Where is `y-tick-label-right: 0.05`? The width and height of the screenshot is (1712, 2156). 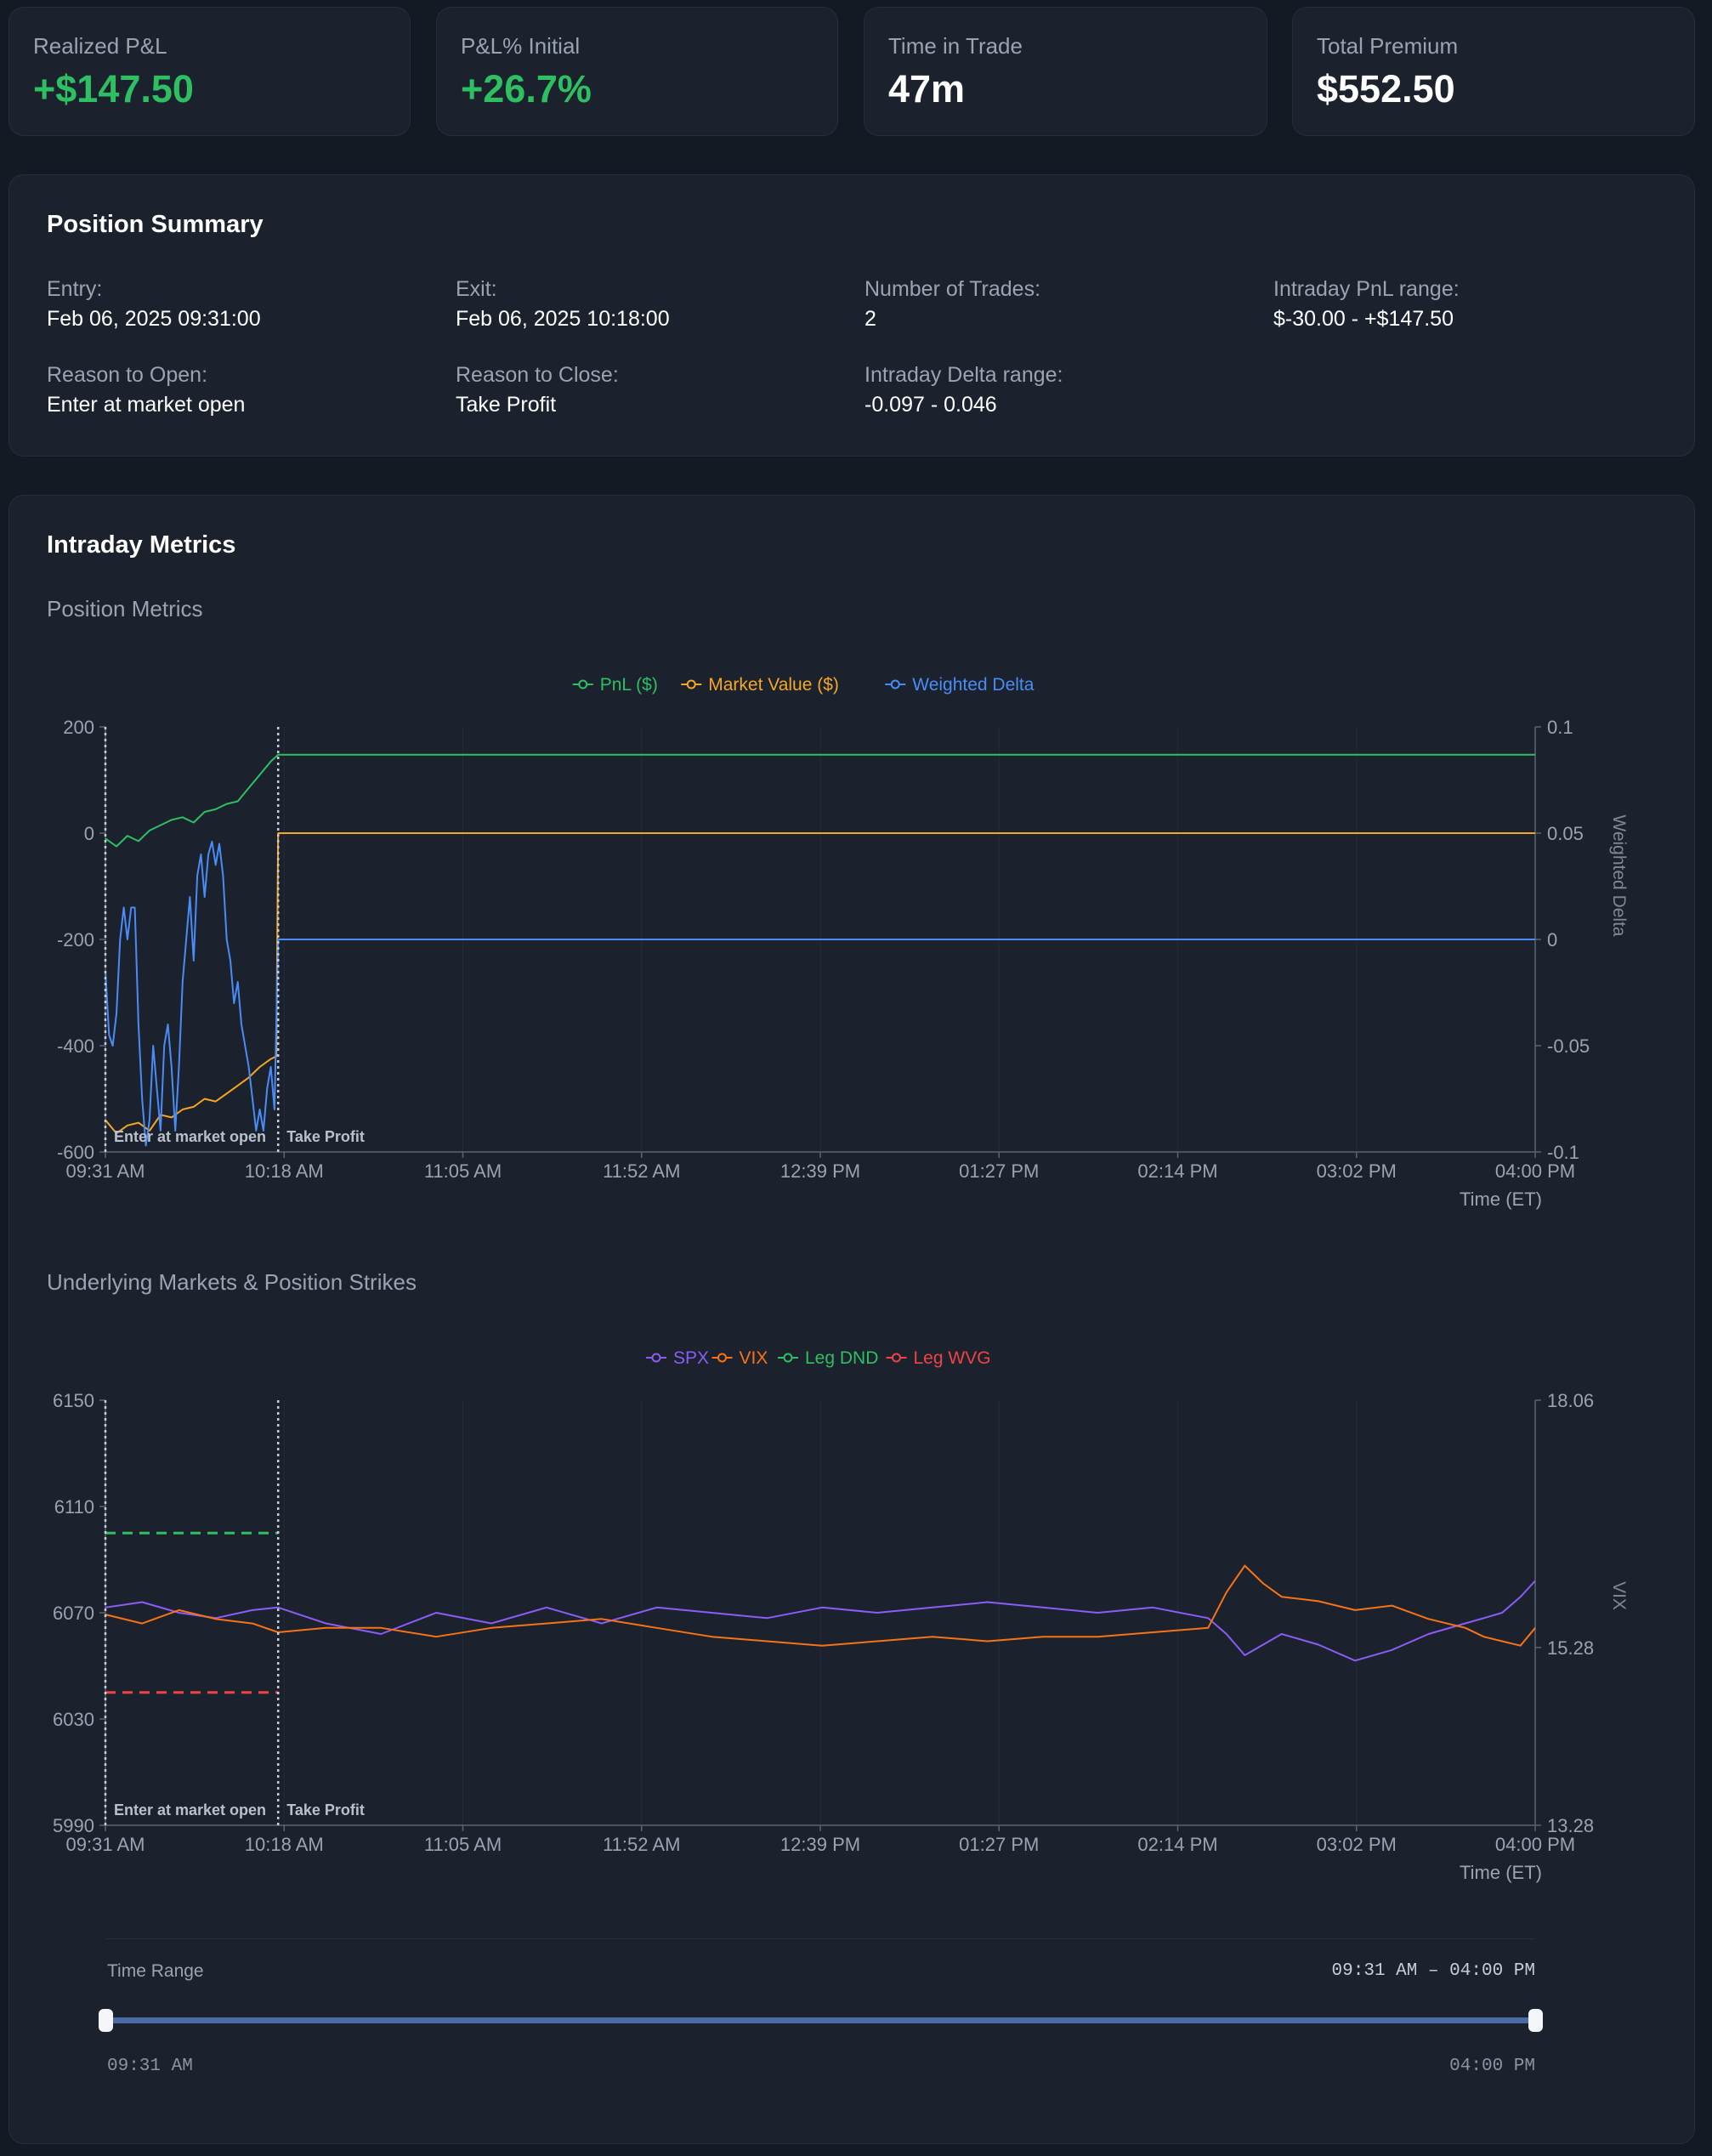
y-tick-label-right: 0.05 is located at coordinates (1565, 833).